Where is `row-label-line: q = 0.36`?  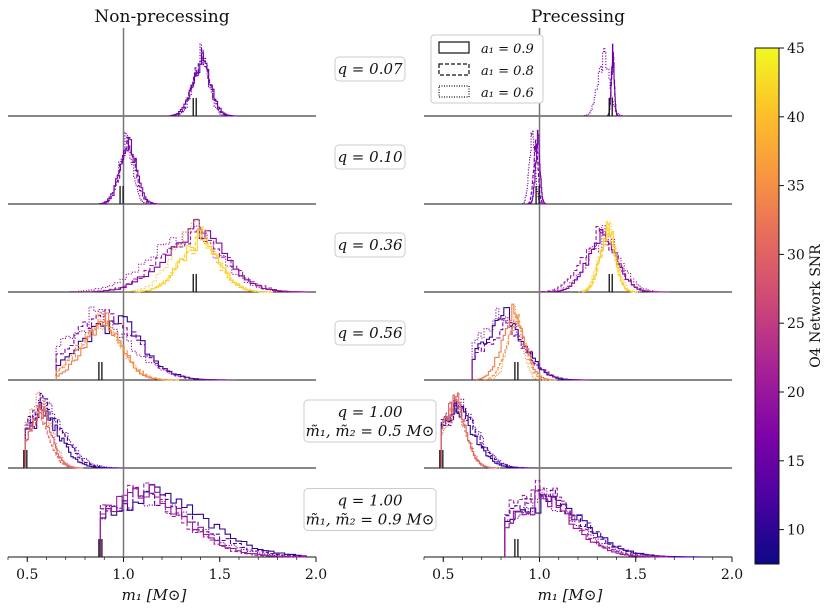 row-label-line: q = 0.36 is located at coordinates (370, 245).